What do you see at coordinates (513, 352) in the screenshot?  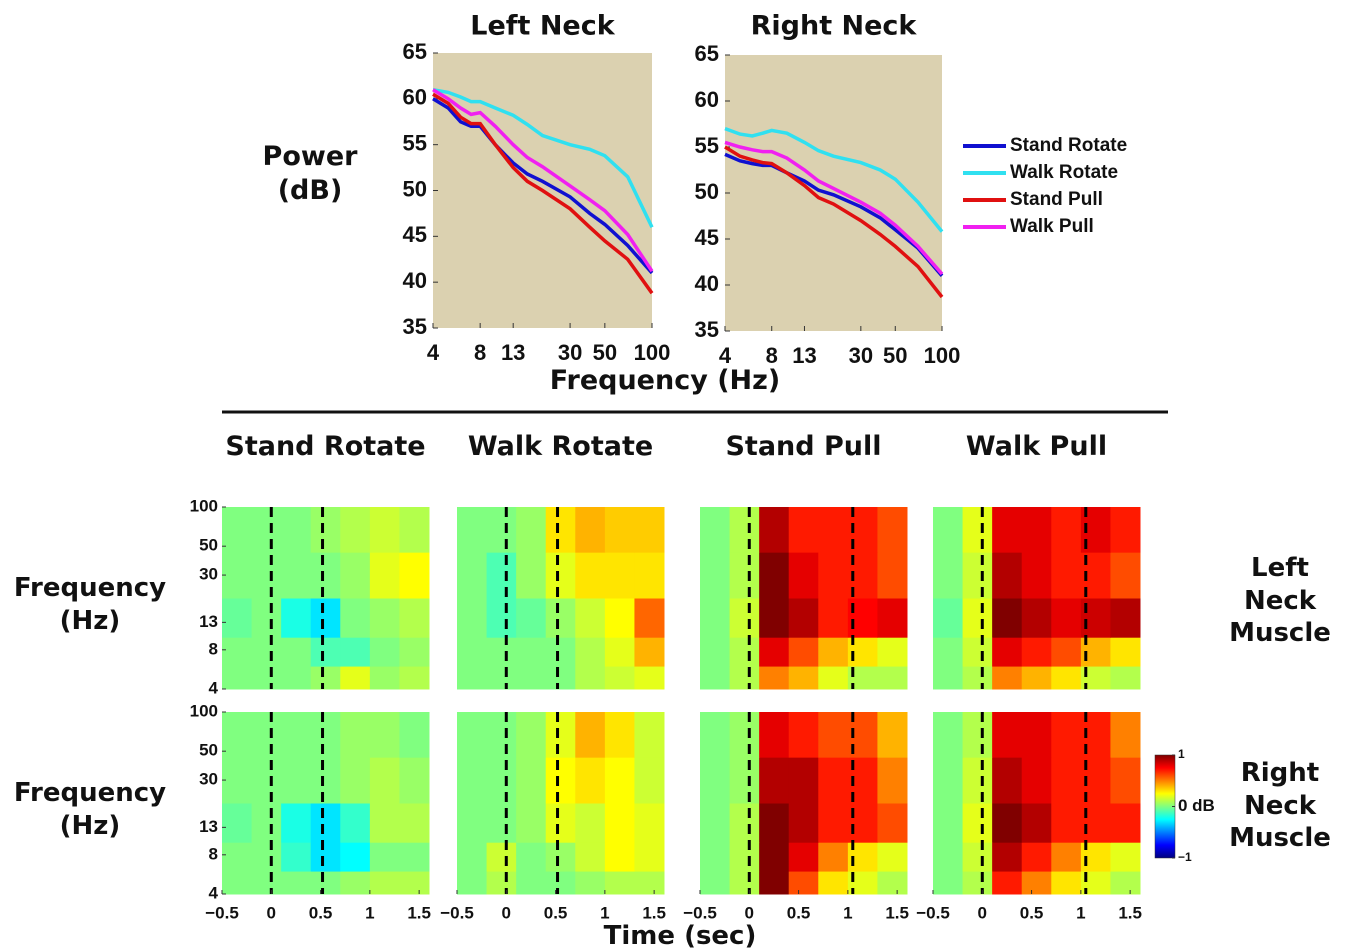 I see `x-tick-label: 13` at bounding box center [513, 352].